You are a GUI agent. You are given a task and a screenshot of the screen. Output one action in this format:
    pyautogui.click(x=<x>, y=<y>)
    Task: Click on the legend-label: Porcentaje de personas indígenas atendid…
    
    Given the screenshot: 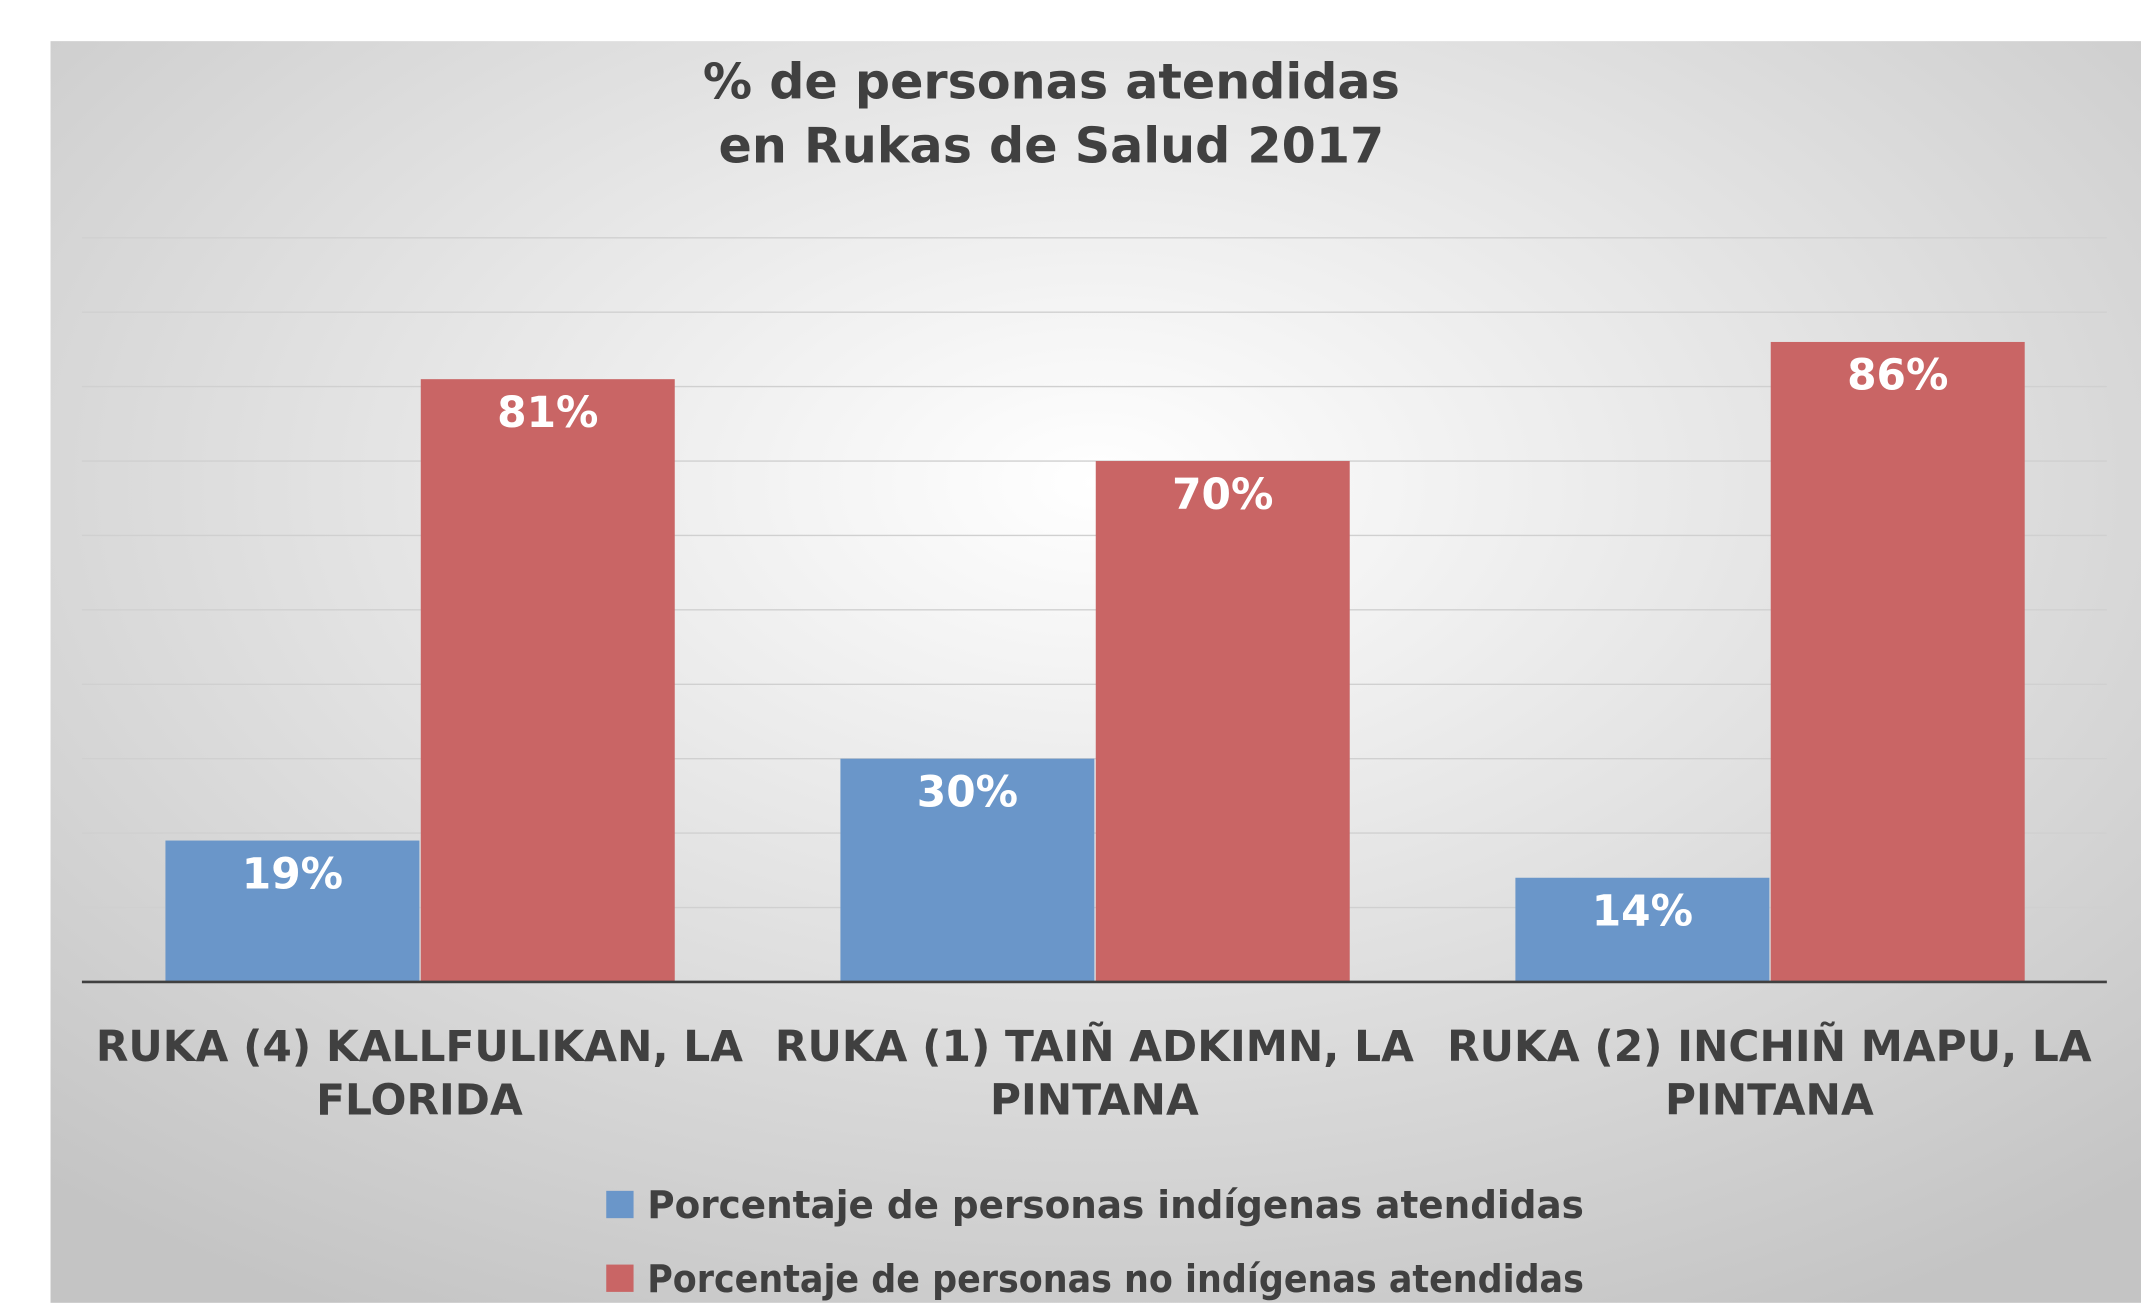 What is the action you would take?
    pyautogui.click(x=1115, y=1206)
    